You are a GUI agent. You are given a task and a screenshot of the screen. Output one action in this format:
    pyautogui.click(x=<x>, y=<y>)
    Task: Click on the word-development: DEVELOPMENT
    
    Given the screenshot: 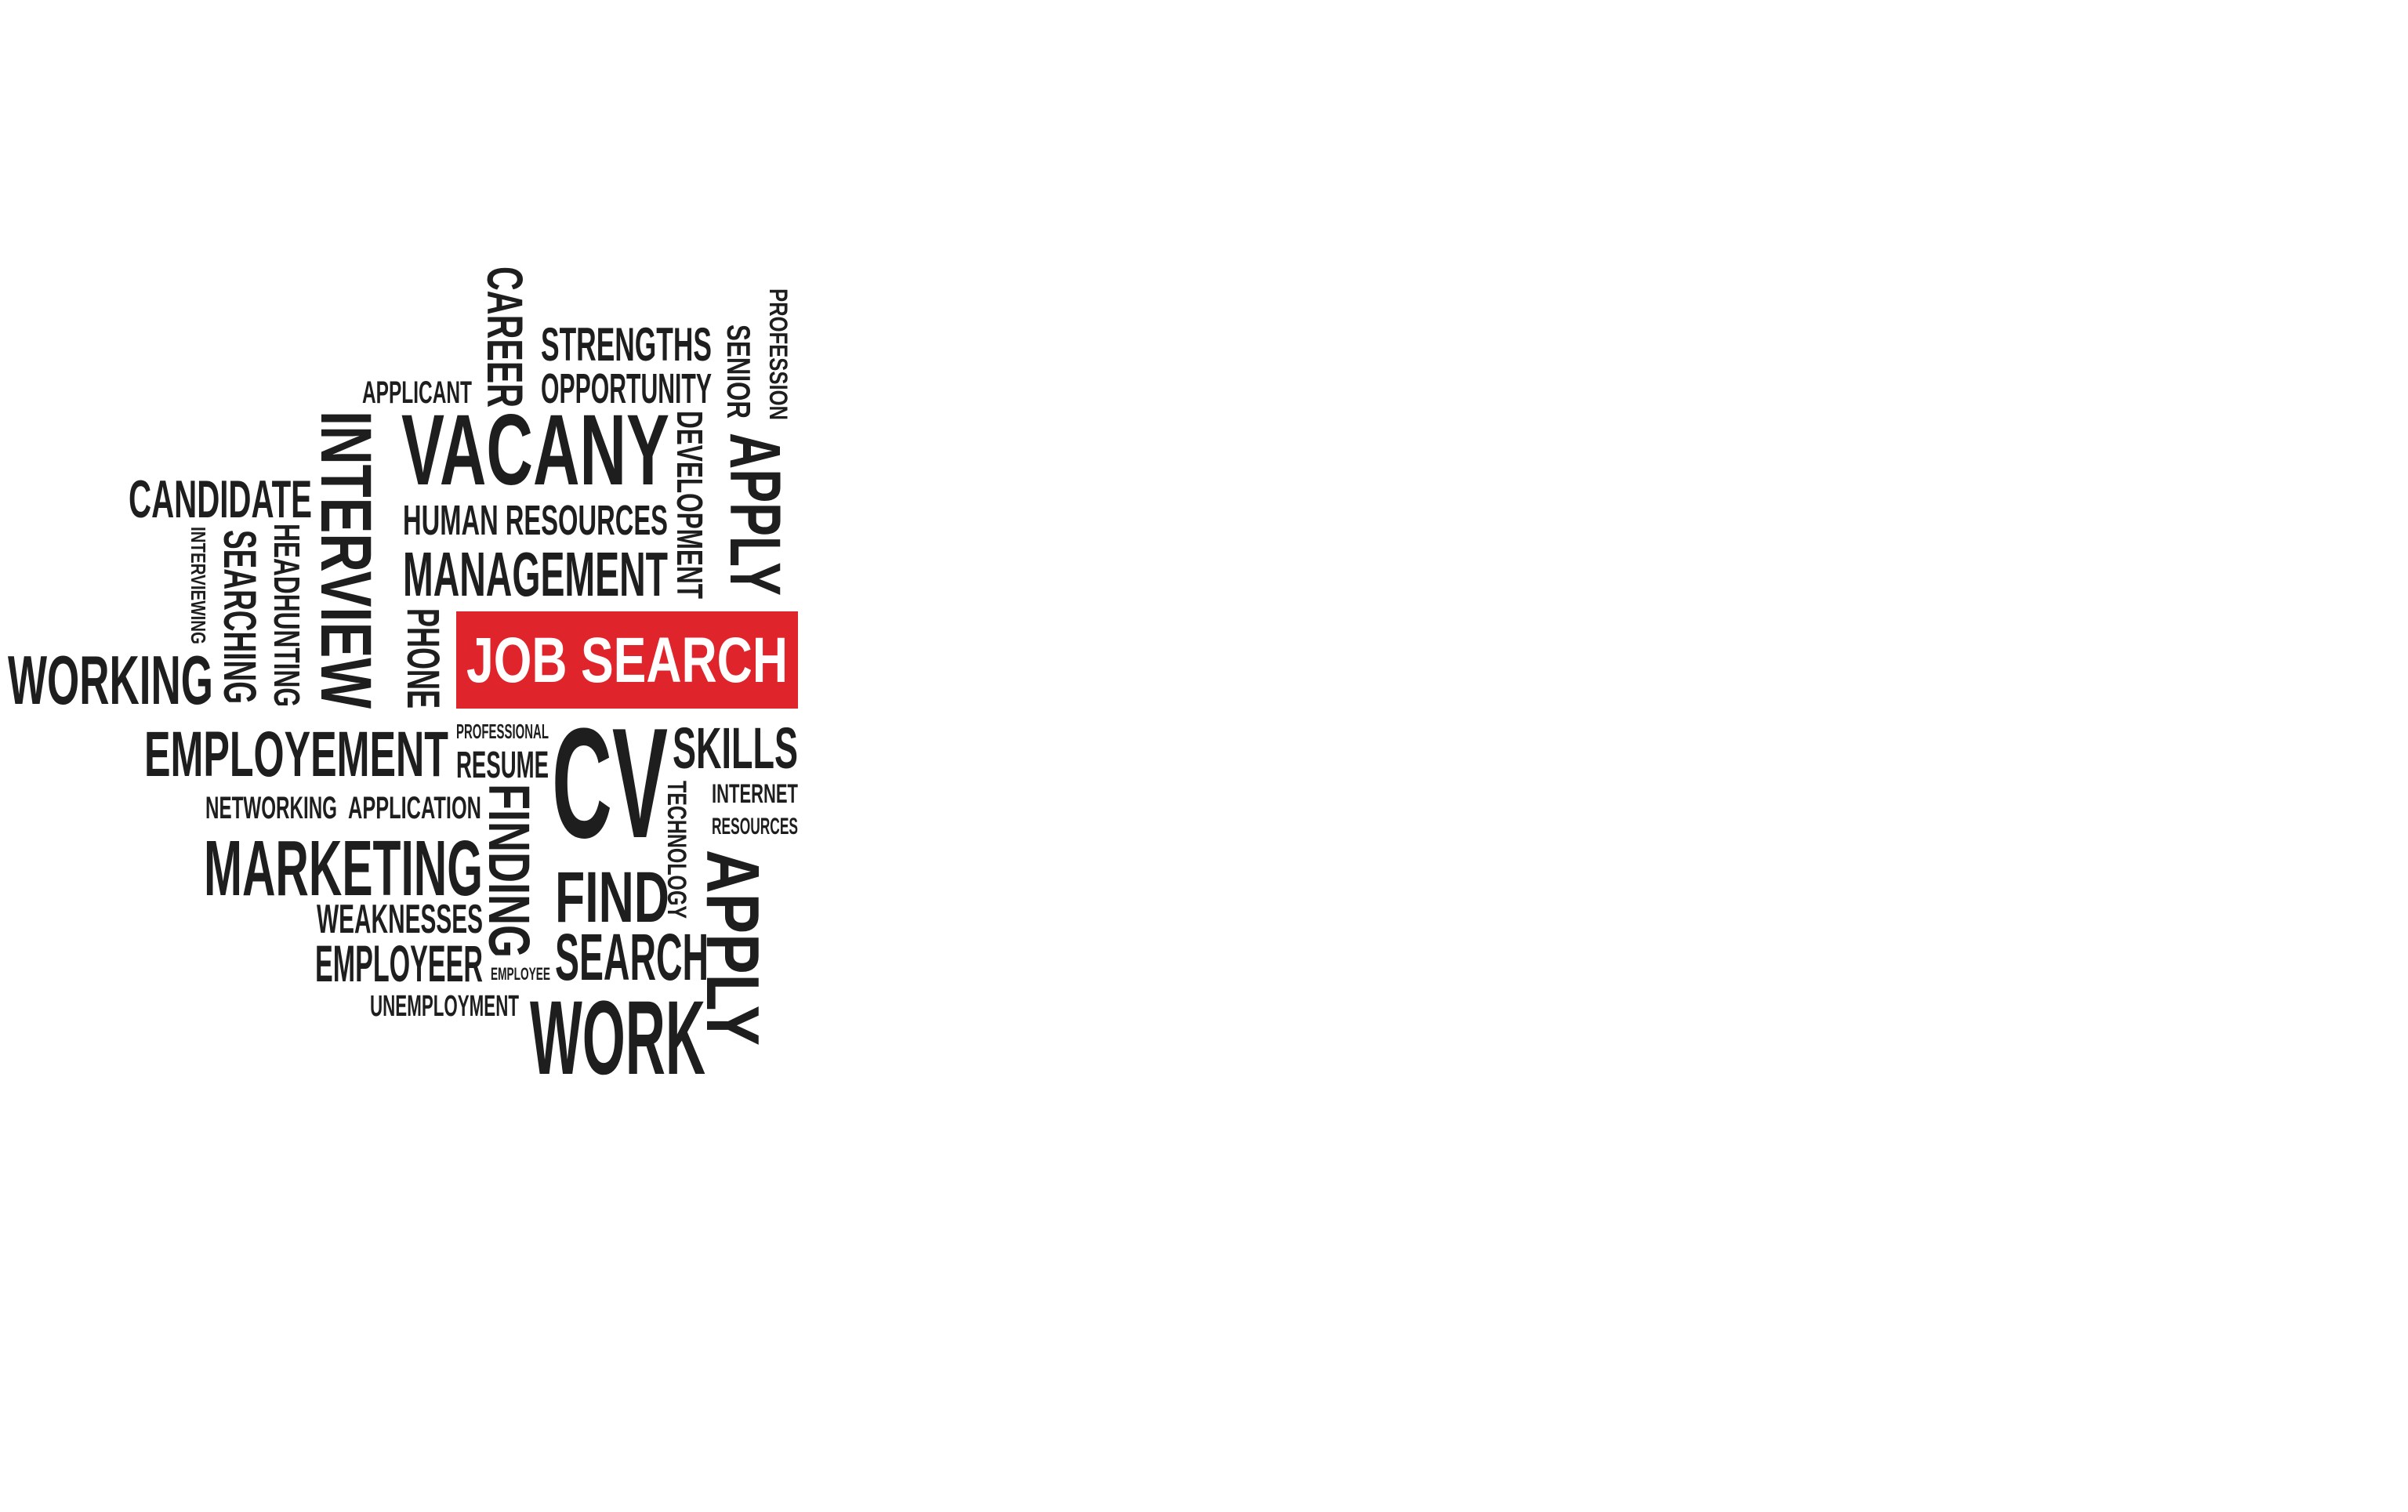 What is the action you would take?
    pyautogui.click(x=689, y=505)
    